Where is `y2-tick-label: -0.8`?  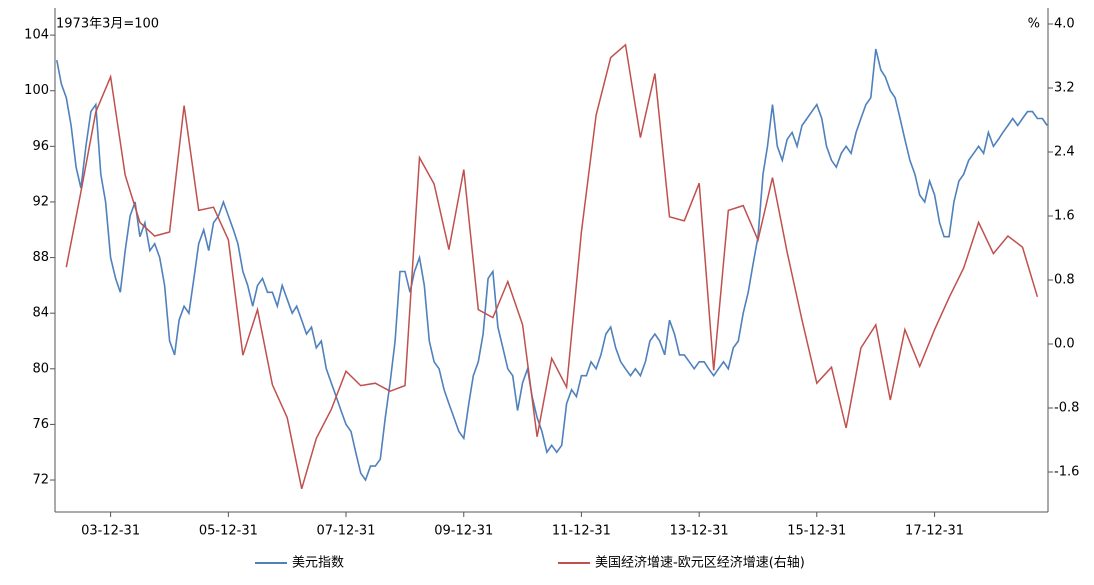 y2-tick-label: -0.8 is located at coordinates (1066, 408).